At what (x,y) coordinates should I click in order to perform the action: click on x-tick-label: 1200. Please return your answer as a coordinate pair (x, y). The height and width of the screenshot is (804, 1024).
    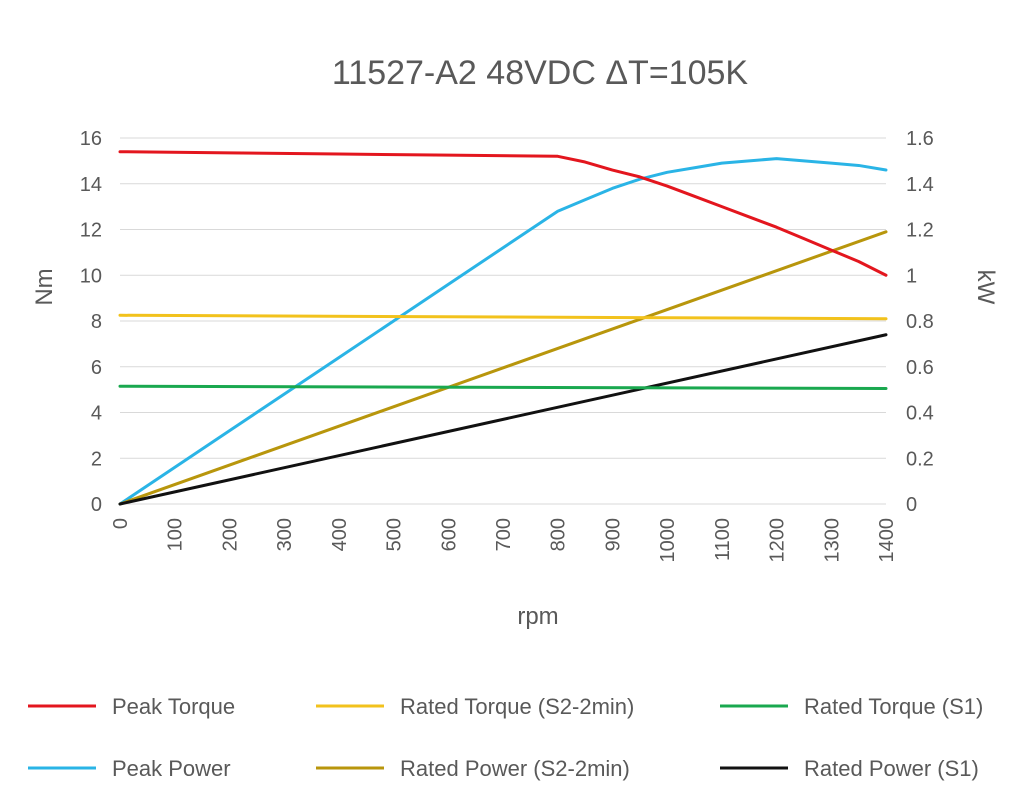
    Looking at the image, I should click on (778, 540).